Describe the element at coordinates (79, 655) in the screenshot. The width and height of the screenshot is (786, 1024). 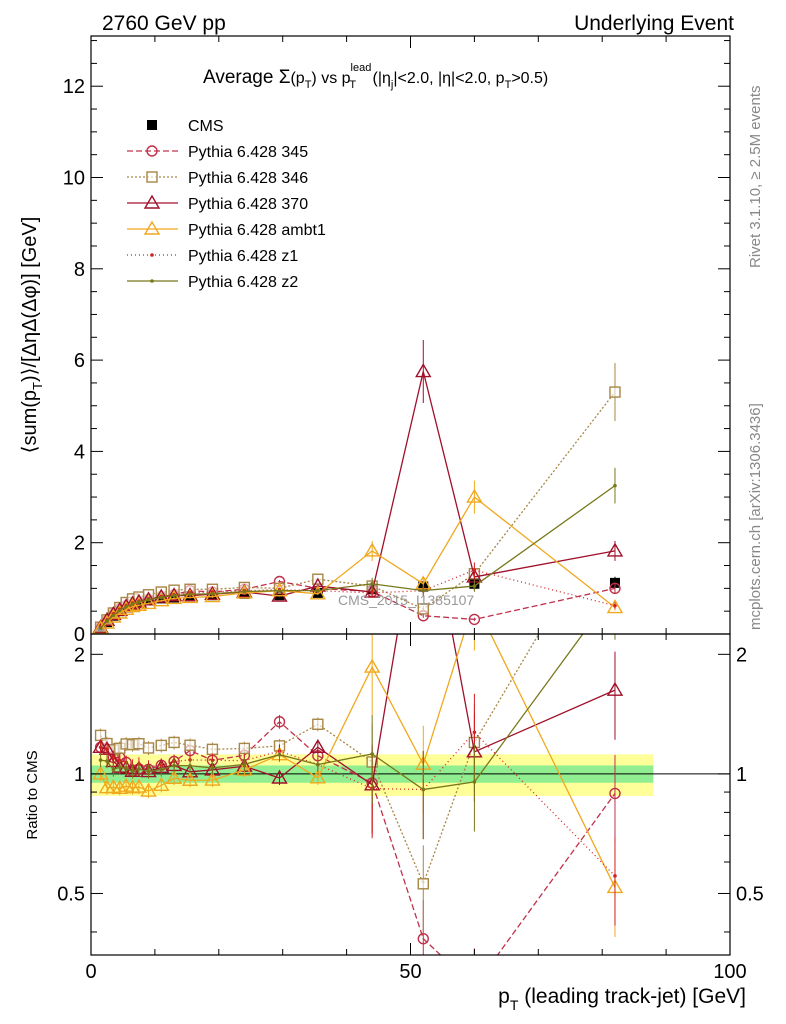
I see `ratio-y-tick-label: 2` at that location.